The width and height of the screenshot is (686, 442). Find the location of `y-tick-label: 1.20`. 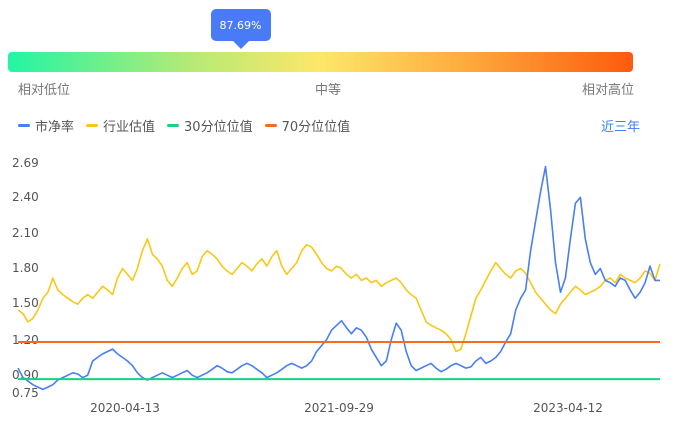

y-tick-label: 1.20 is located at coordinates (25, 340).